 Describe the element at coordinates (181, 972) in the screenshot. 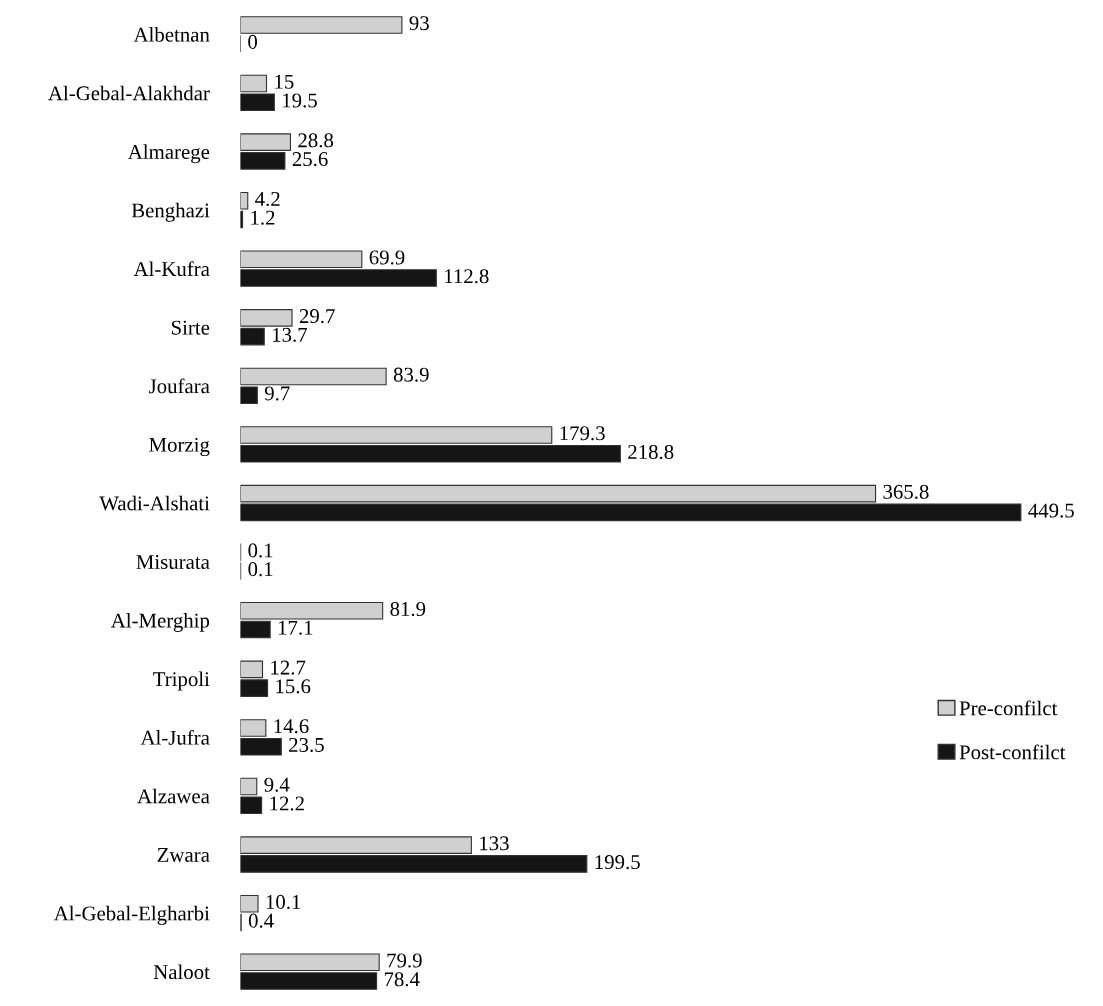

I see `y-tick-label: Naloot` at that location.